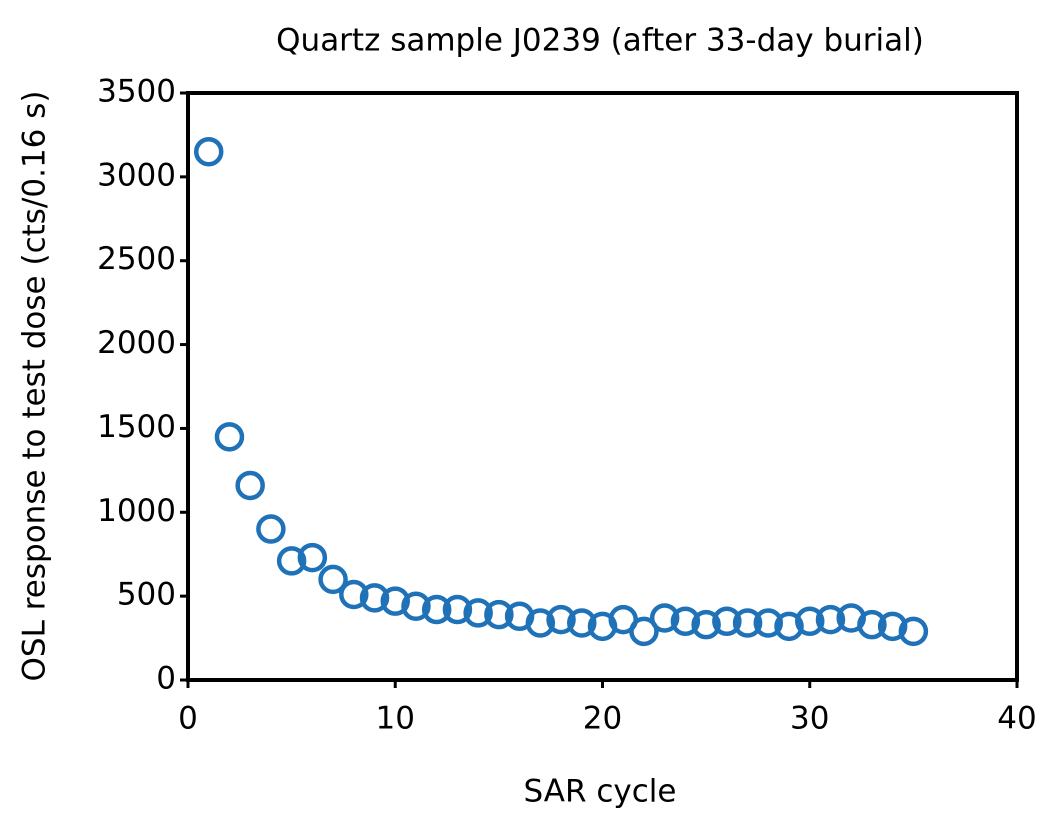  I want to click on y-axis-label: OSL response to test dose (cts/0.16 s), so click(35, 386).